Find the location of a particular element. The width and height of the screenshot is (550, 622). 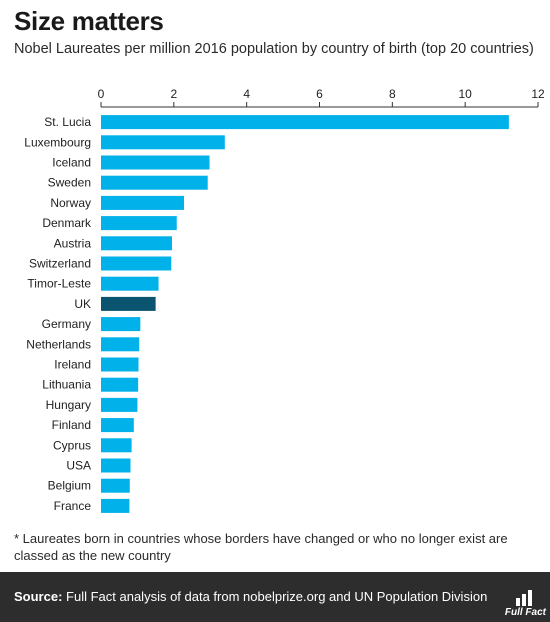

x-tick-label-10: 10 is located at coordinates (465, 94).